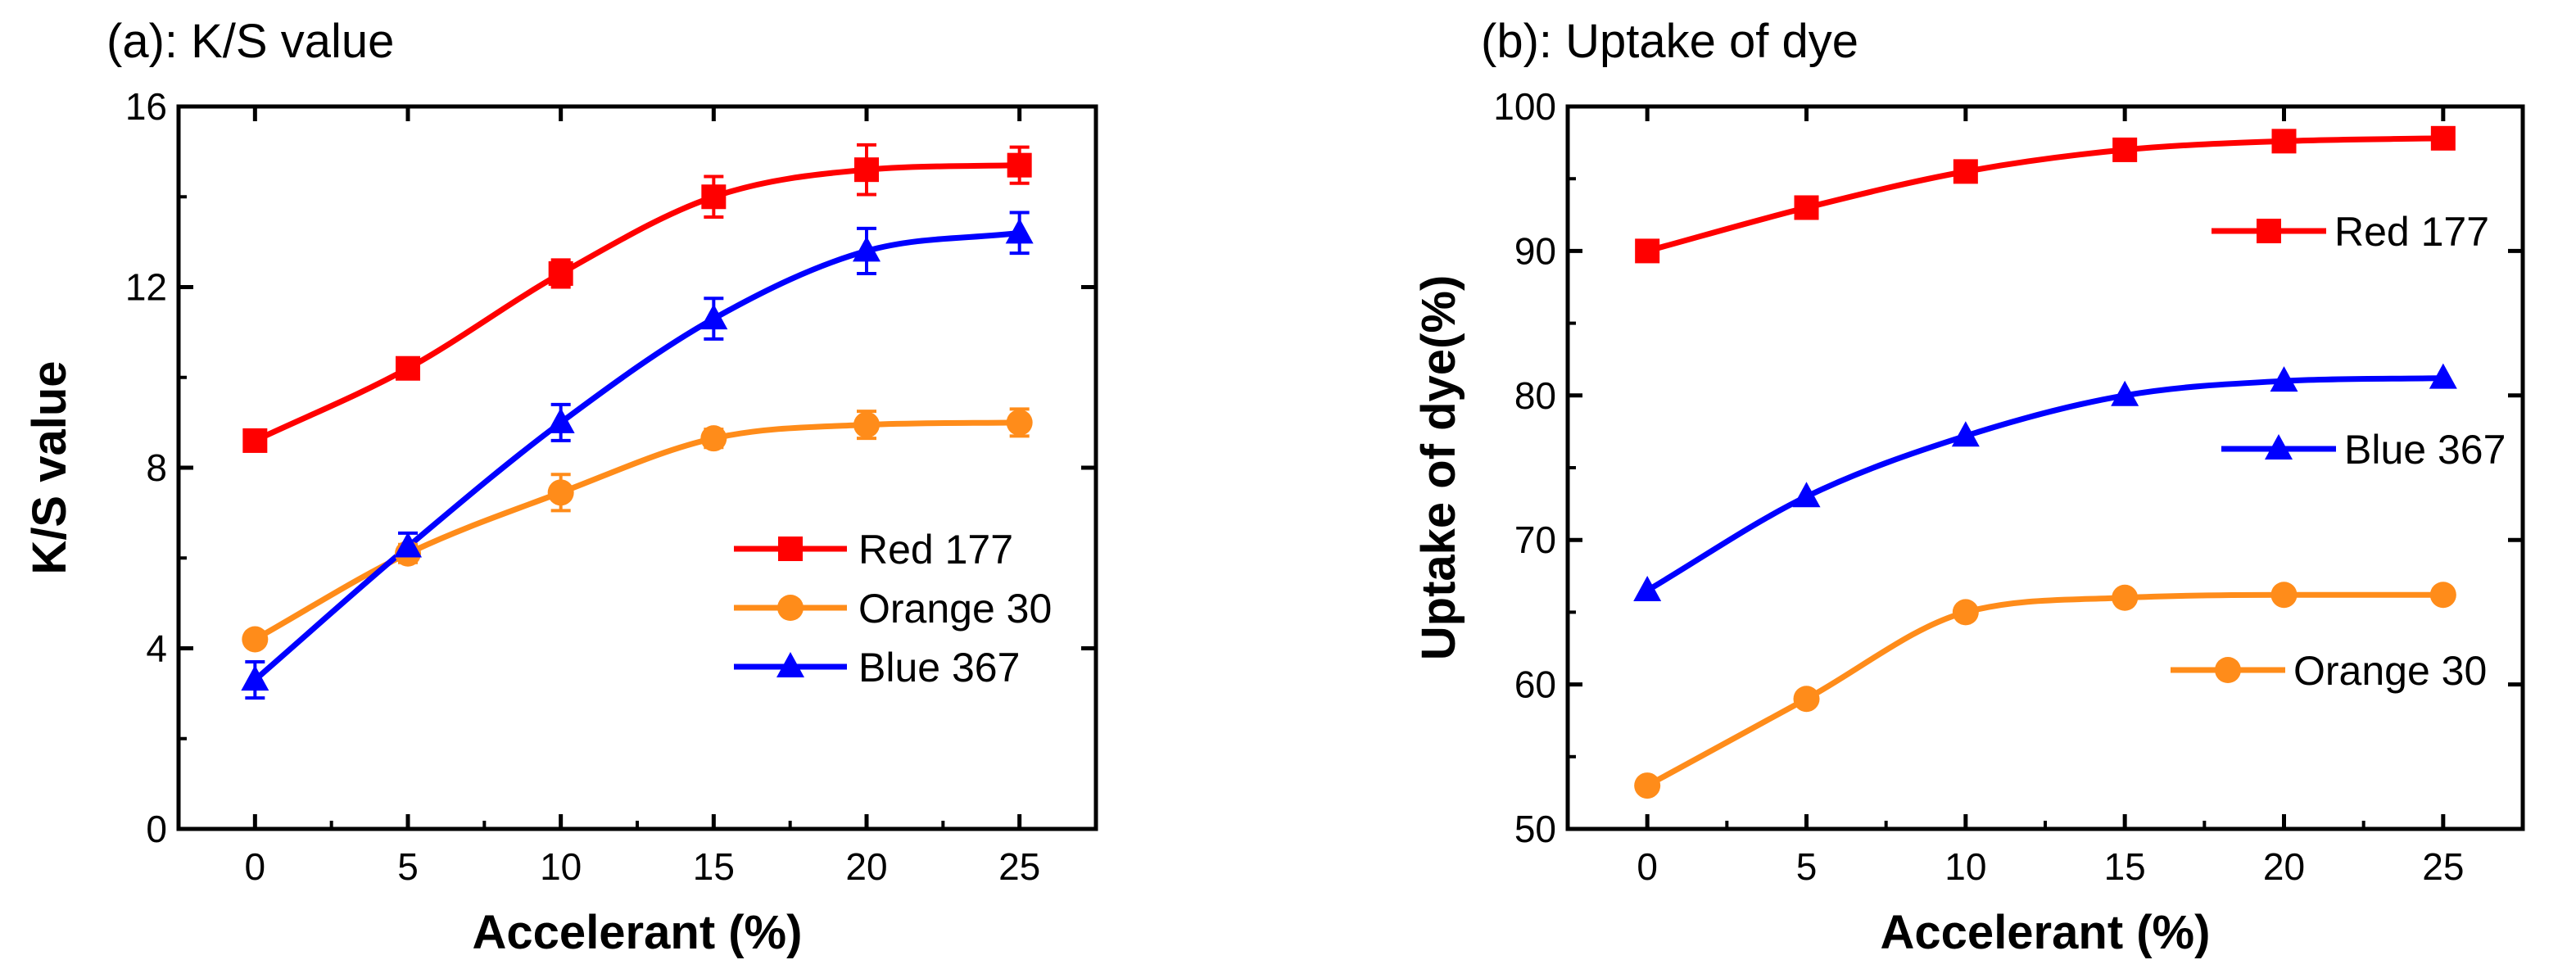 This screenshot has width=2576, height=978. Describe the element at coordinates (561, 867) in the screenshot. I see `panel-a-x-tick-label: 10` at that location.